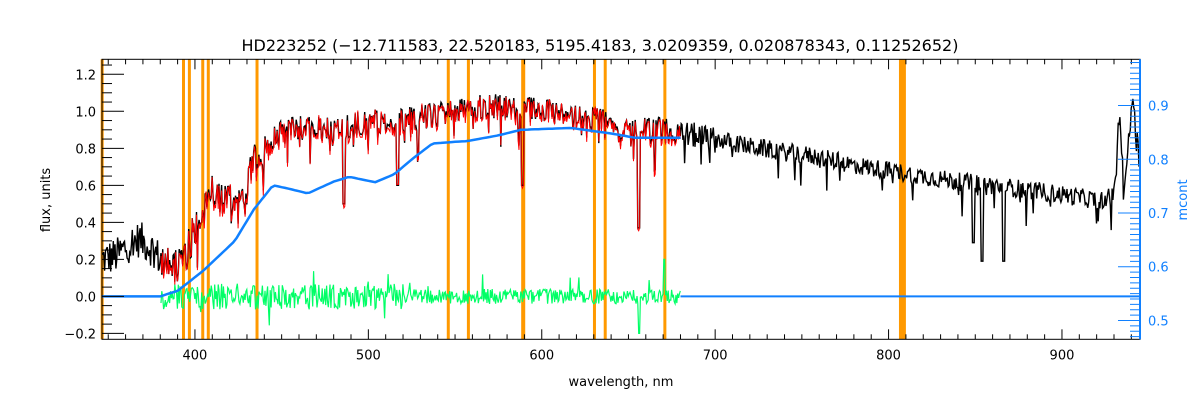 The height and width of the screenshot is (400, 1200). I want to click on x-tick-label: 600, so click(541, 355).